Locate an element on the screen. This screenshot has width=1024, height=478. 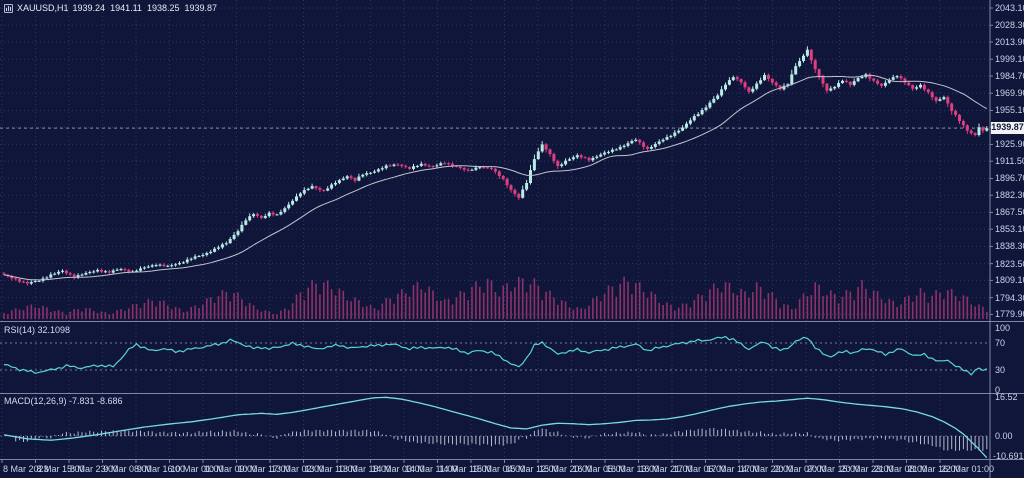
time-axis-label: 15 Mar 04:00 is located at coordinates (499, 469).